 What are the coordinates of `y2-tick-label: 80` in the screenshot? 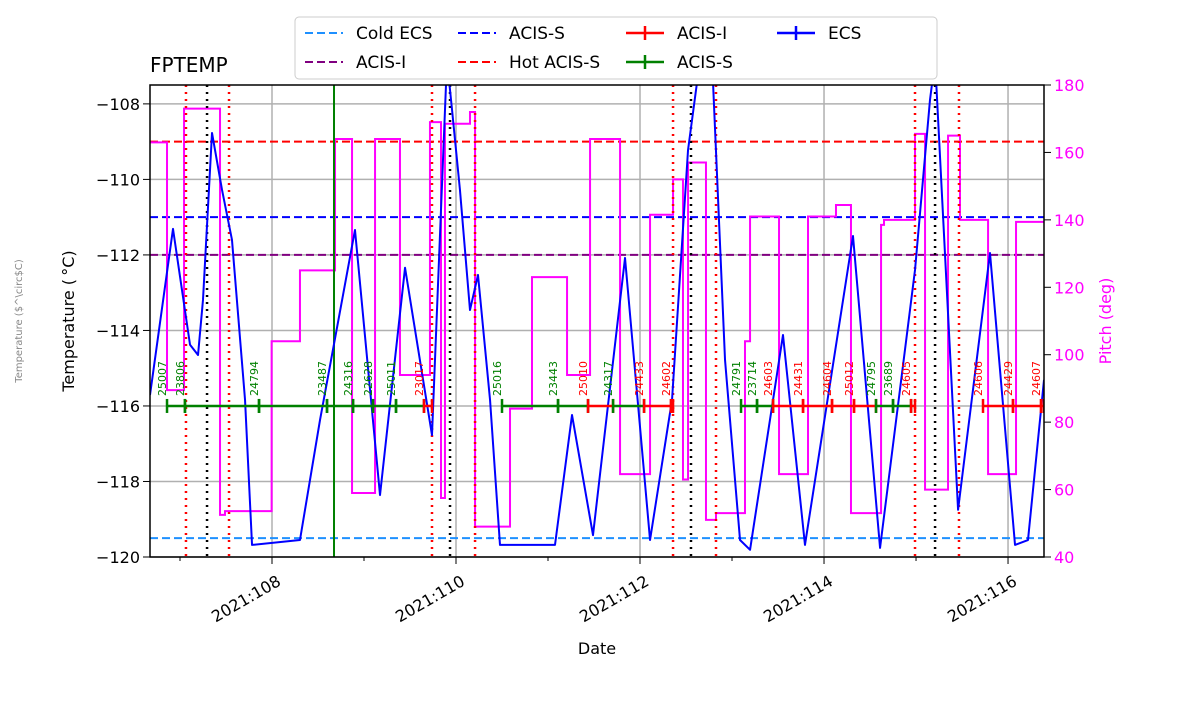 It's located at (1064, 422).